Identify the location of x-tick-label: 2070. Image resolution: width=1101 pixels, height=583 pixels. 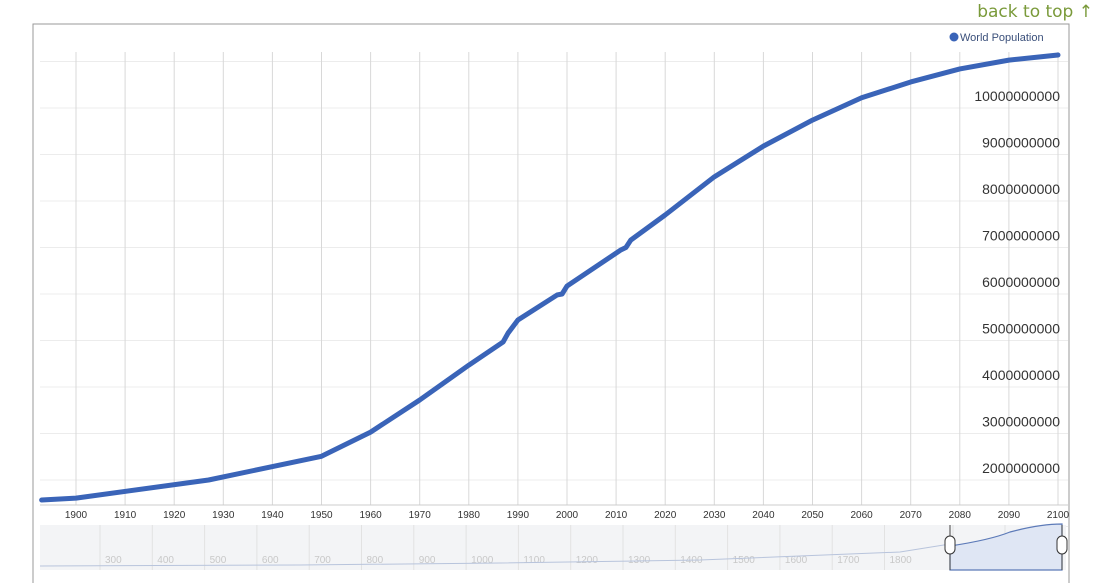
(911, 515).